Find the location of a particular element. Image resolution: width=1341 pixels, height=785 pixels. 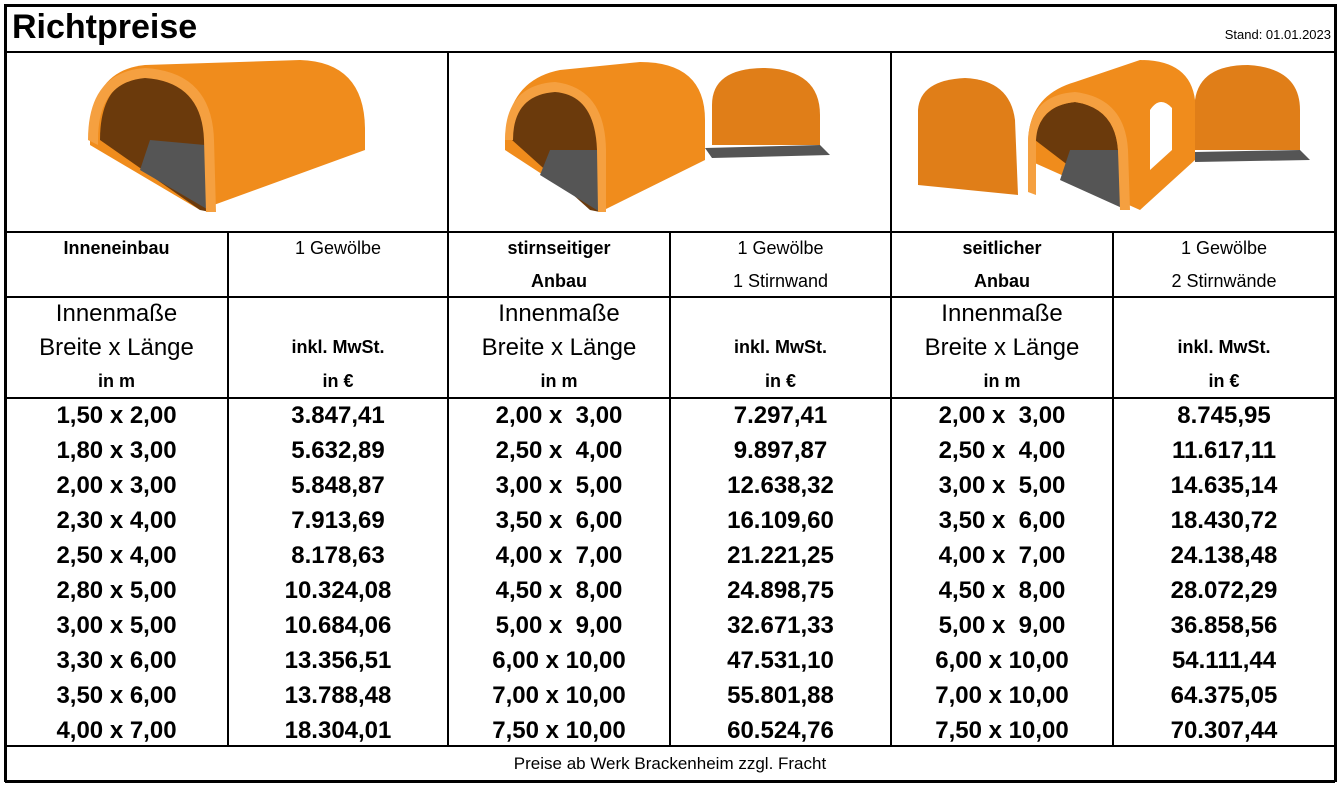

price-cell: 14.635,14 is located at coordinates (1224, 485).